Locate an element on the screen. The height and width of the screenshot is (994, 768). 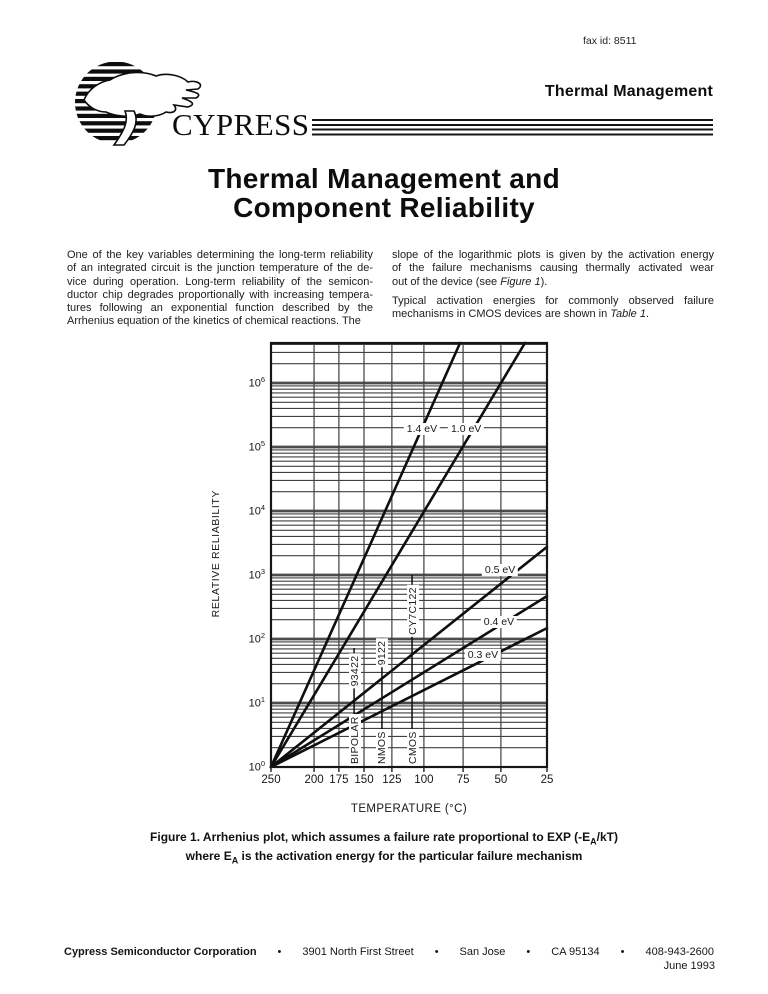
tech-label-bipolar: BIPOLAR is located at coordinates (354, 740).